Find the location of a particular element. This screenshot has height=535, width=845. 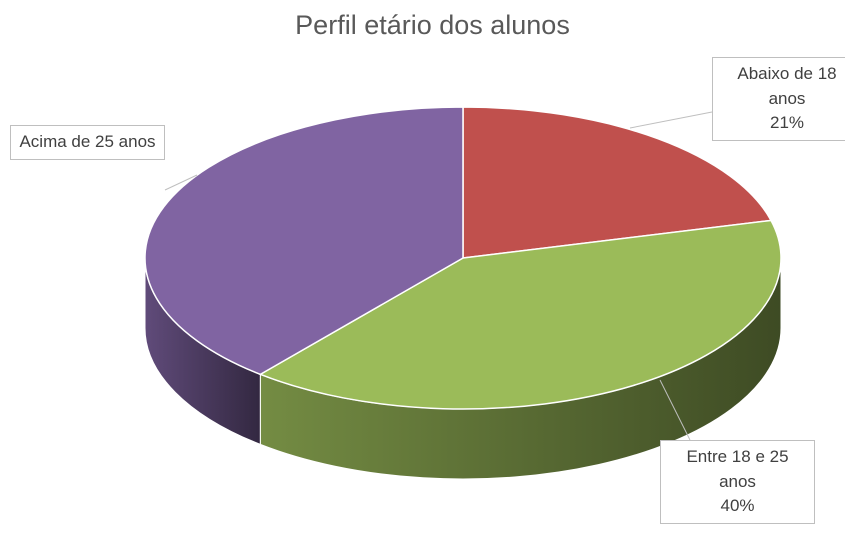

data-label: Entre 18 e 25 anos 40% is located at coordinates (737, 482).